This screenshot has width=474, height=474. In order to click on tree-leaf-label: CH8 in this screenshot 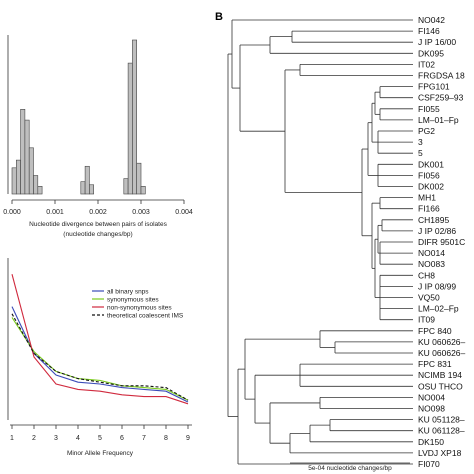, I will do `click(426, 275)`.